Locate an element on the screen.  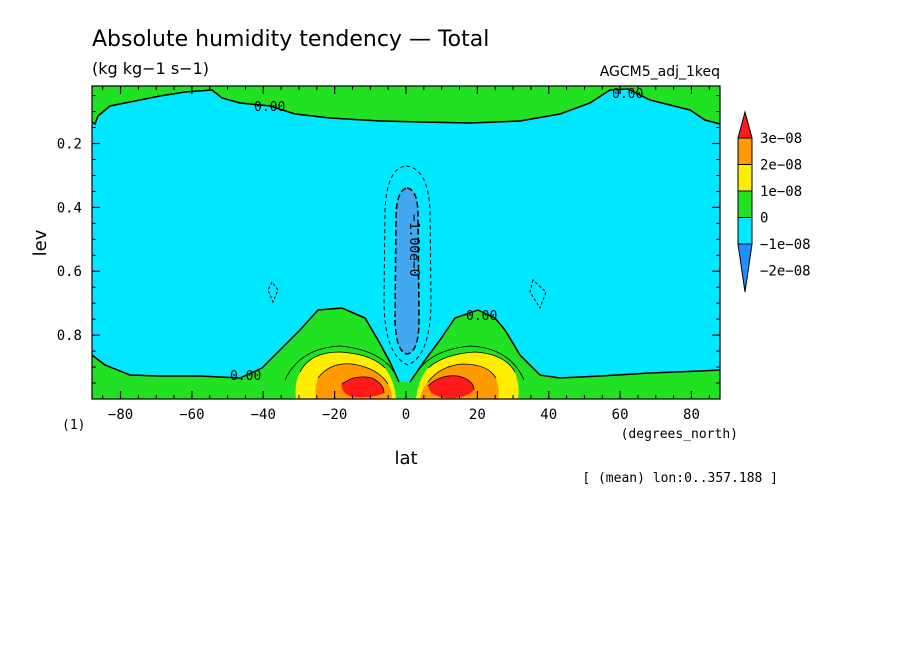
chart-units: (kg kg−1 s−1) is located at coordinates (150, 68).